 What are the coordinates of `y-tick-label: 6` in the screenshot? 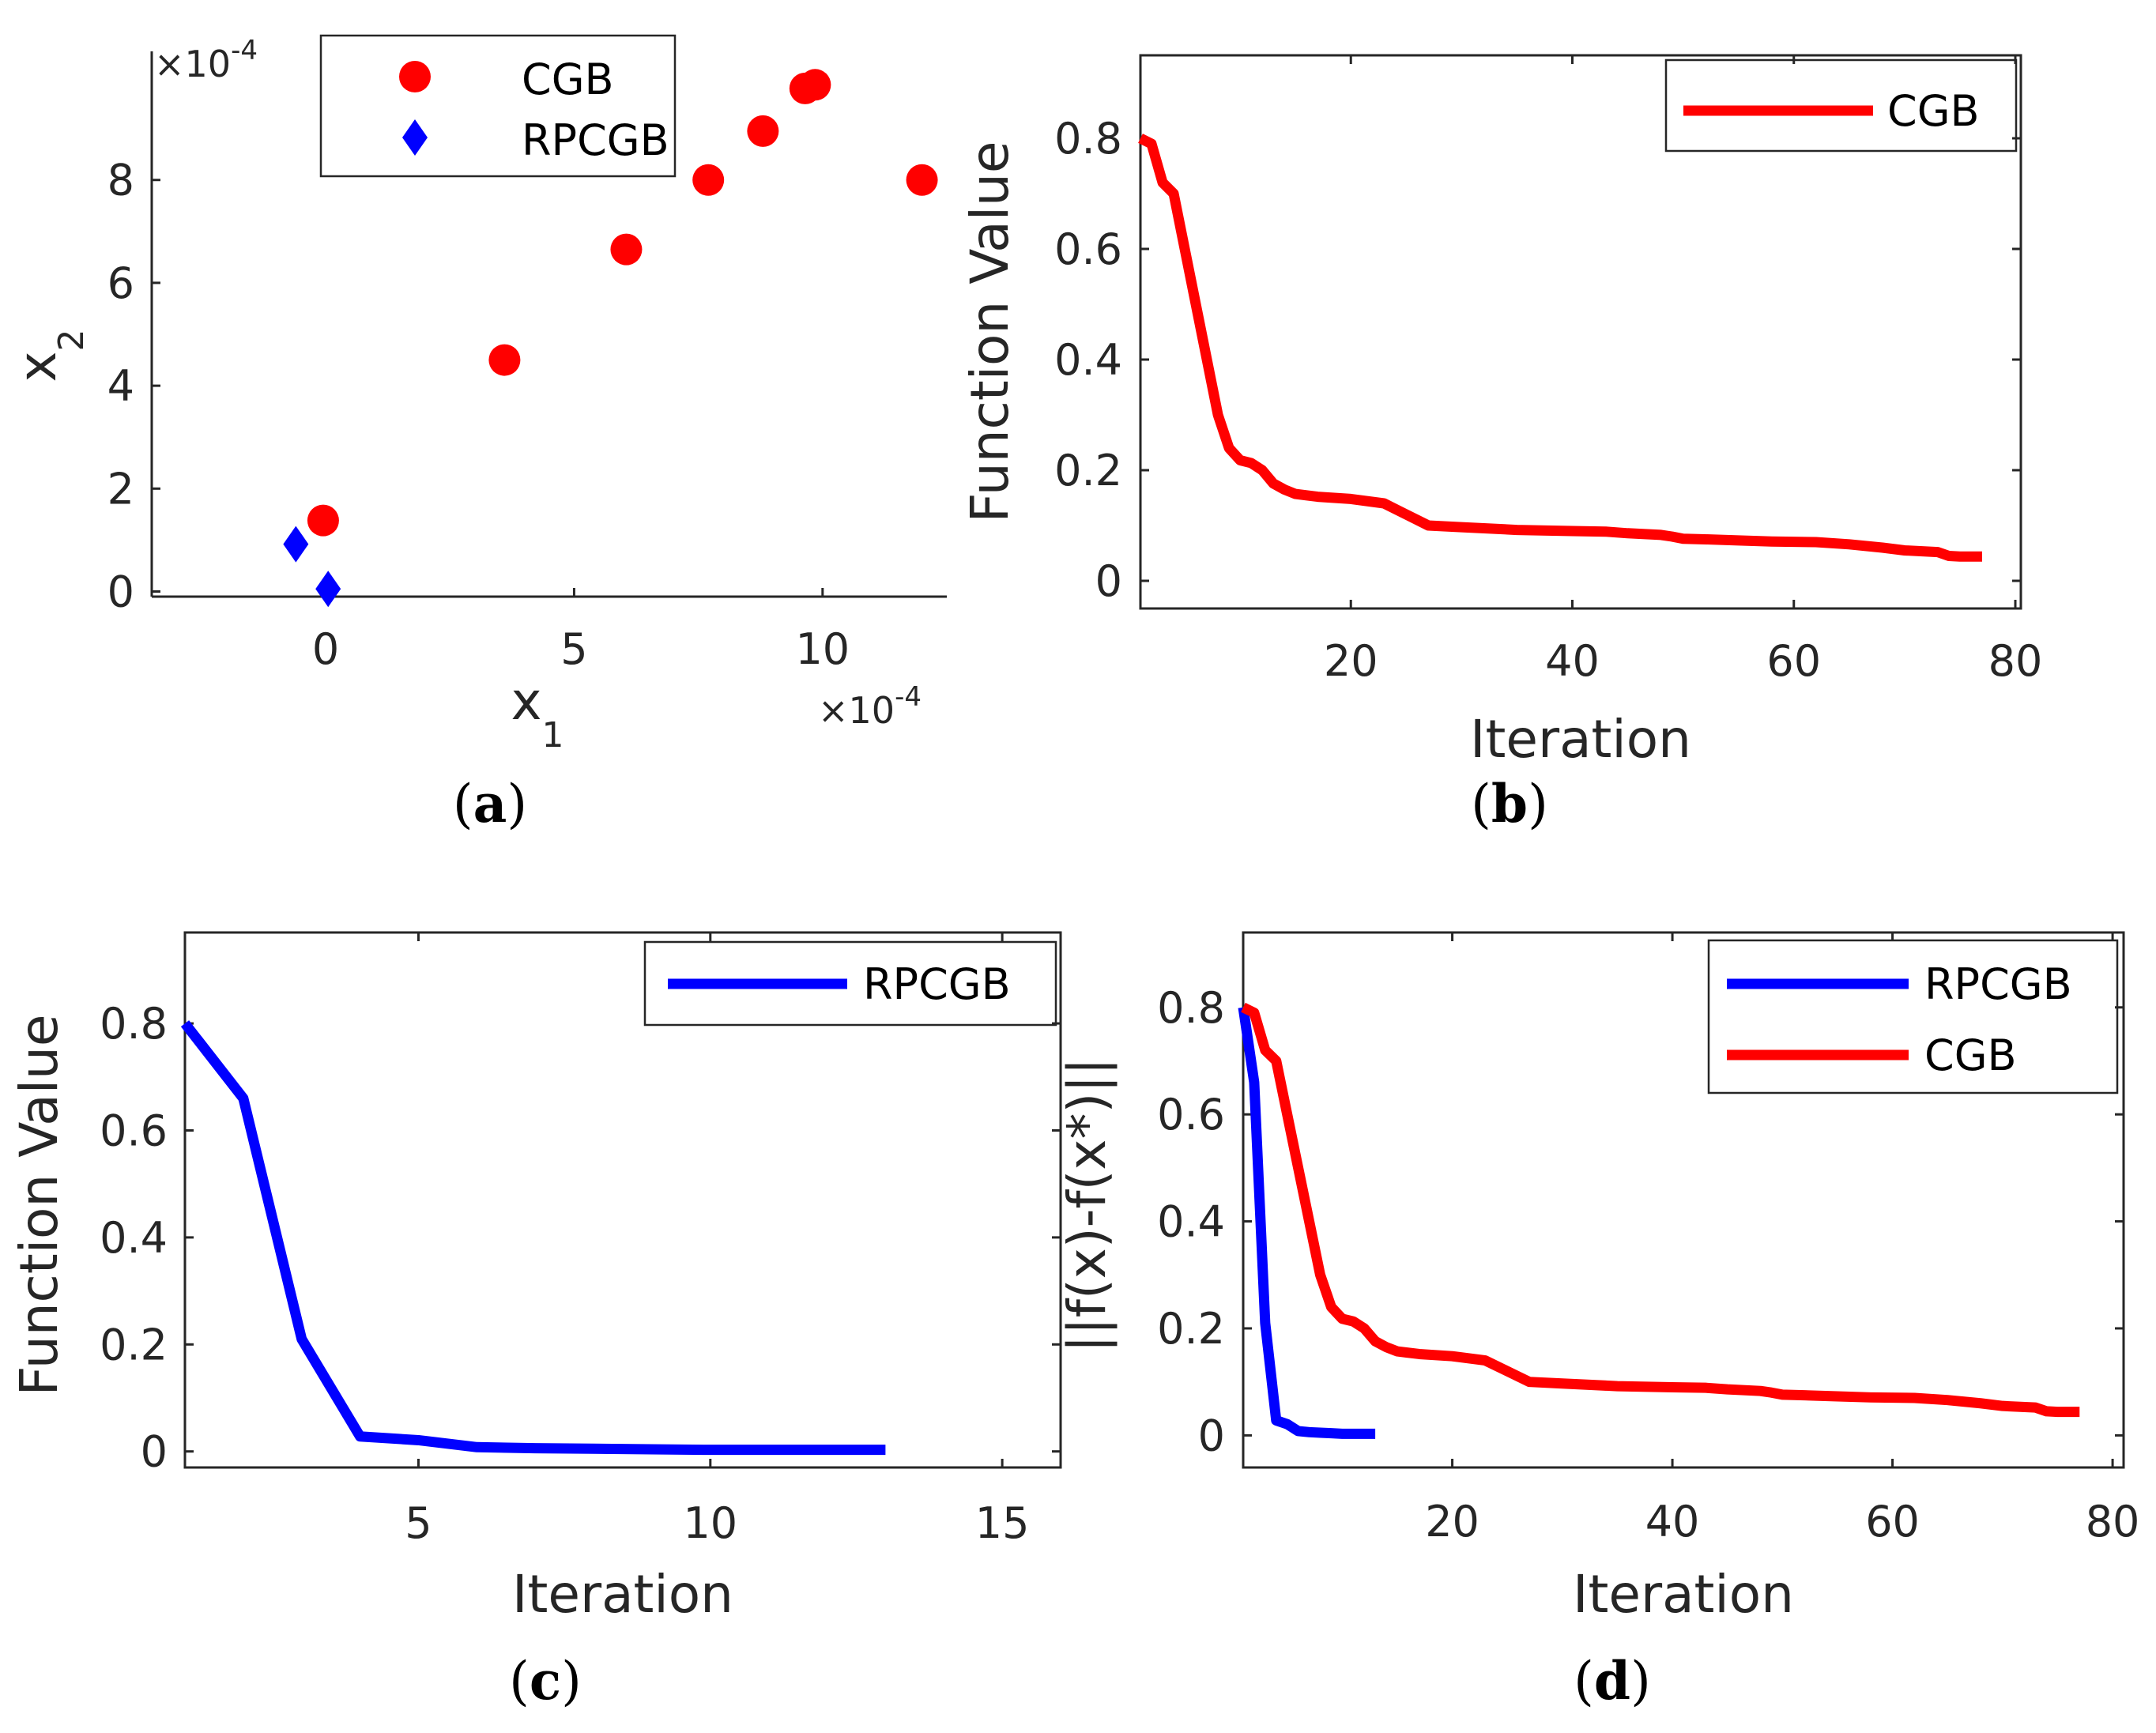 It's located at (120, 283).